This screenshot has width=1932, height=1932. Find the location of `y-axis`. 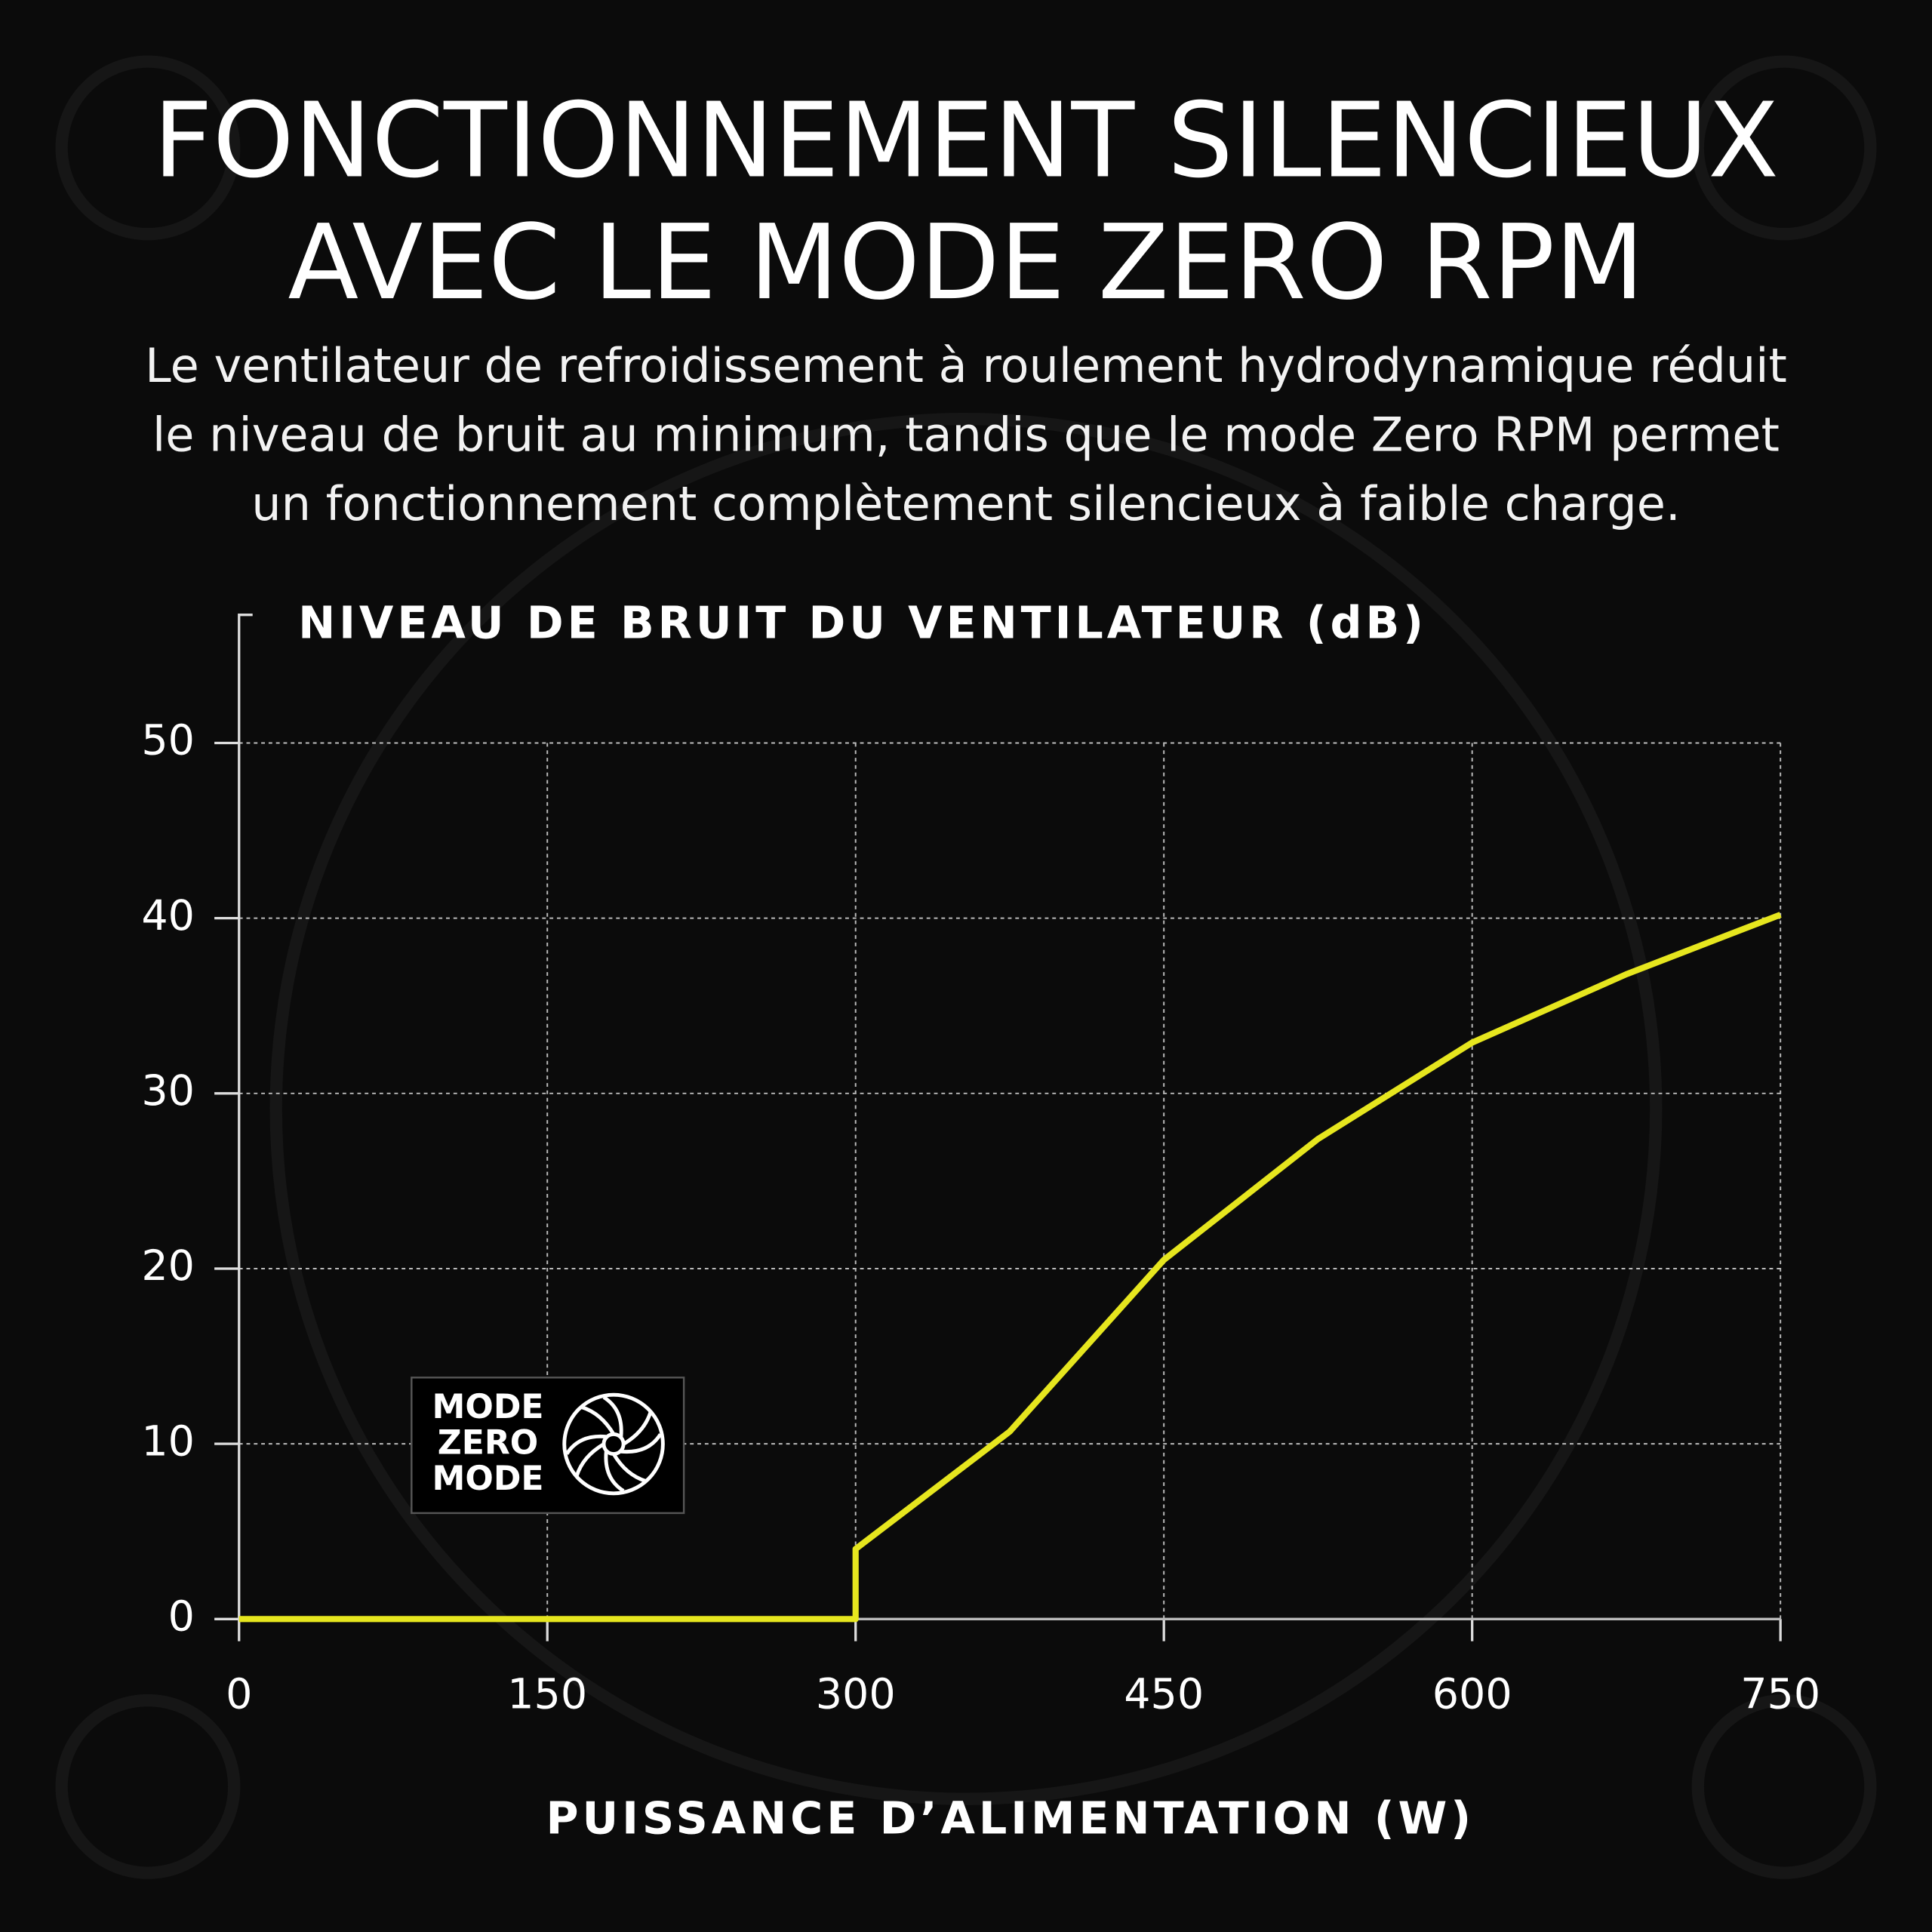

y-axis is located at coordinates (245, 1117).